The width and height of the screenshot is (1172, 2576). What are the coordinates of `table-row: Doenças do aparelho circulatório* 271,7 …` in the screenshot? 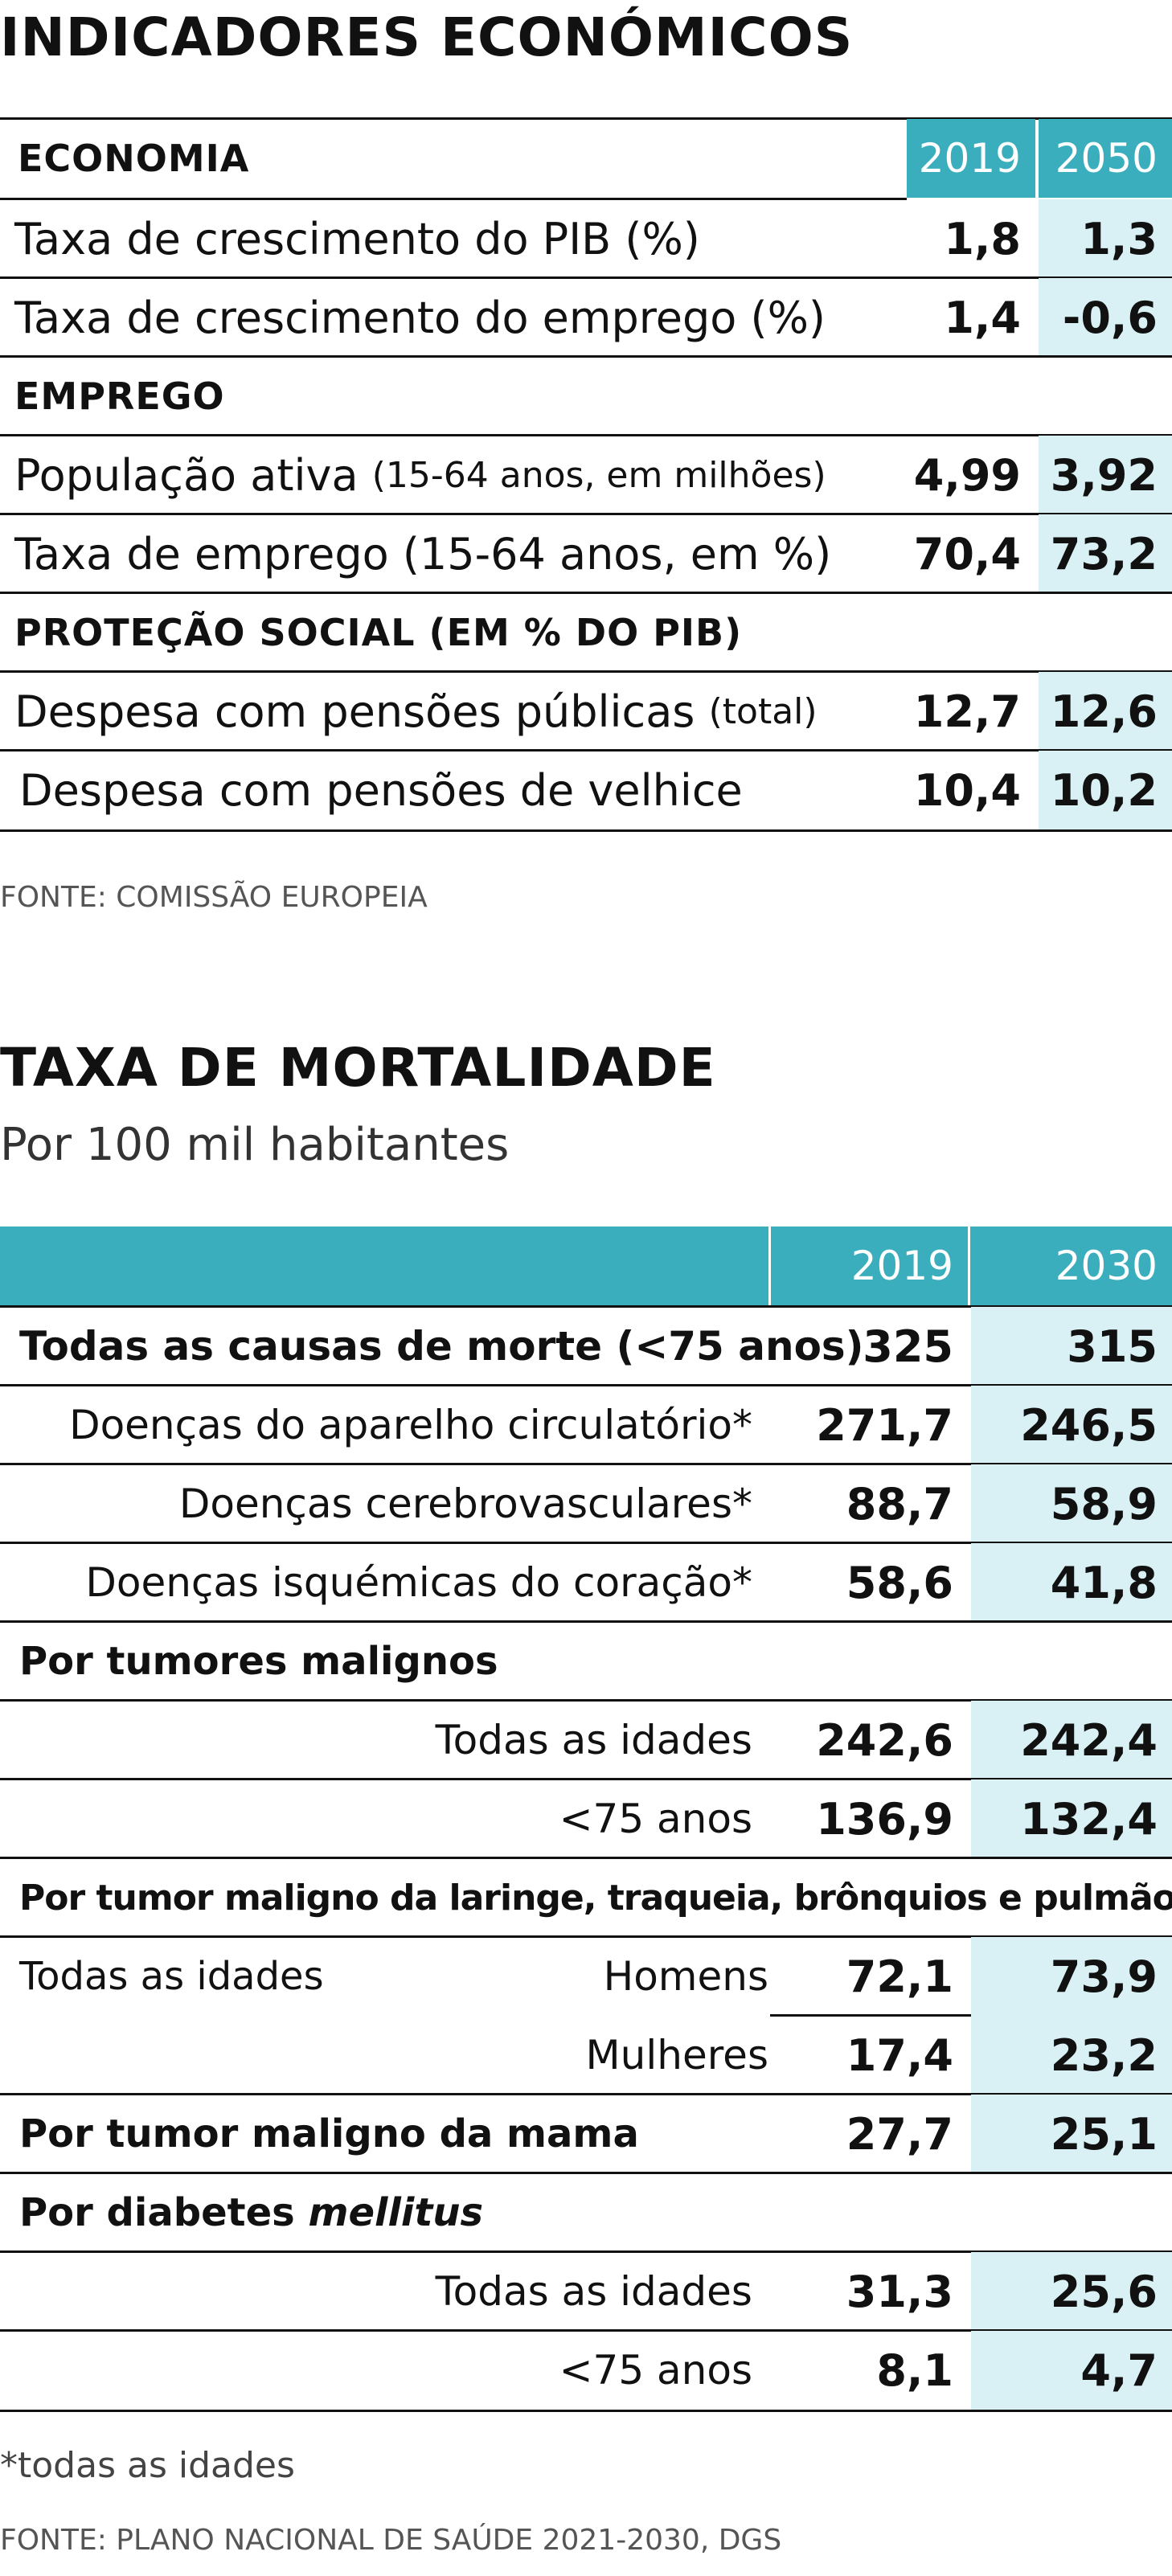 It's located at (586, 1425).